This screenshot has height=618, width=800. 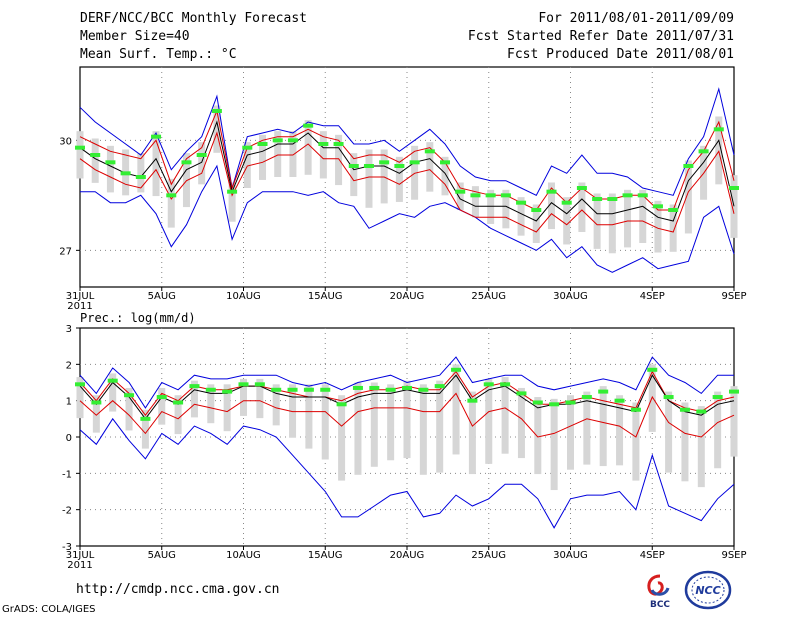 What do you see at coordinates (178, 589) in the screenshot?
I see `source-url: http://cmdp.ncc.cma.gov.cn` at bounding box center [178, 589].